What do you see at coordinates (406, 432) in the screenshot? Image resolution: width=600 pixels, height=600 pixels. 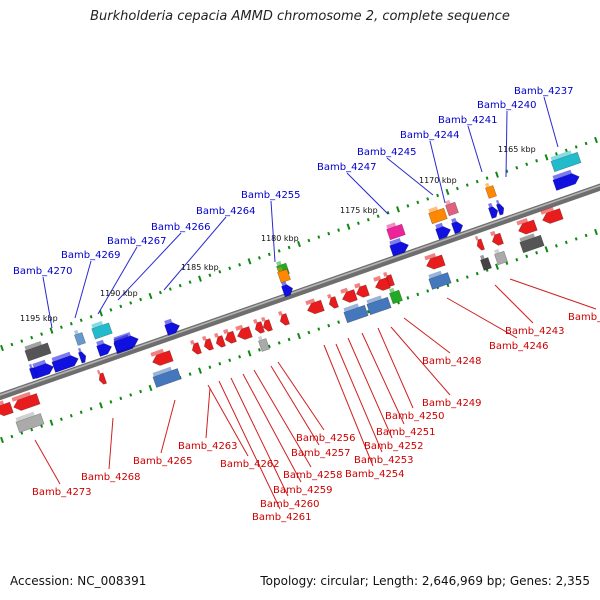 I see `reverse-gene-label: Bamb_4251` at bounding box center [406, 432].